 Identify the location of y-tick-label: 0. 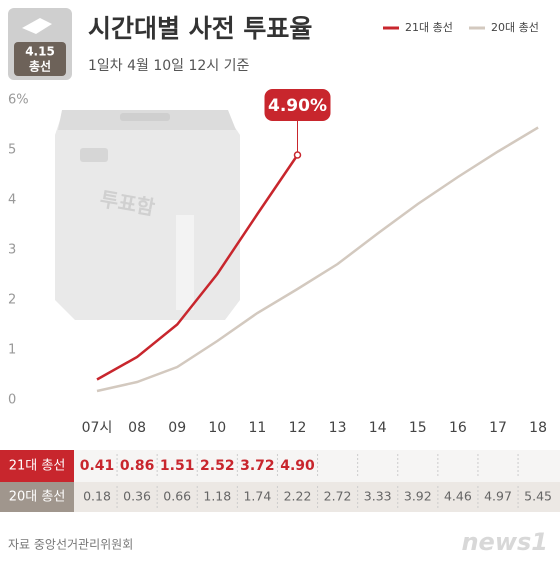
(12, 400).